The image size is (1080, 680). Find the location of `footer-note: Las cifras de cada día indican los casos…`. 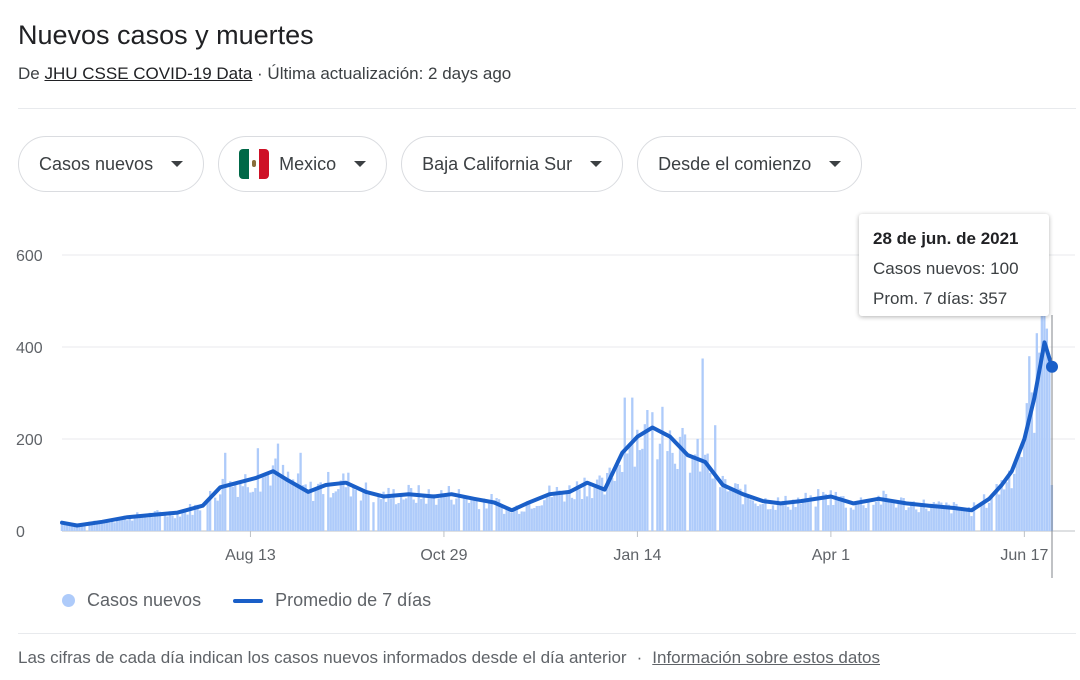

footer-note: Las cifras de cada día indican los casos… is located at coordinates (322, 657).